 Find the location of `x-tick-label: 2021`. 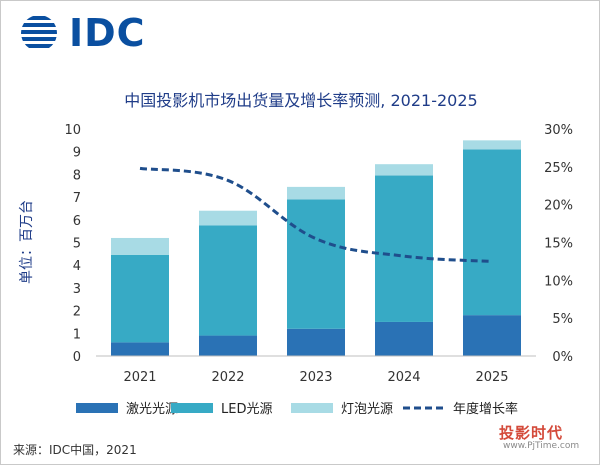

x-tick-label: 2021 is located at coordinates (139, 377).